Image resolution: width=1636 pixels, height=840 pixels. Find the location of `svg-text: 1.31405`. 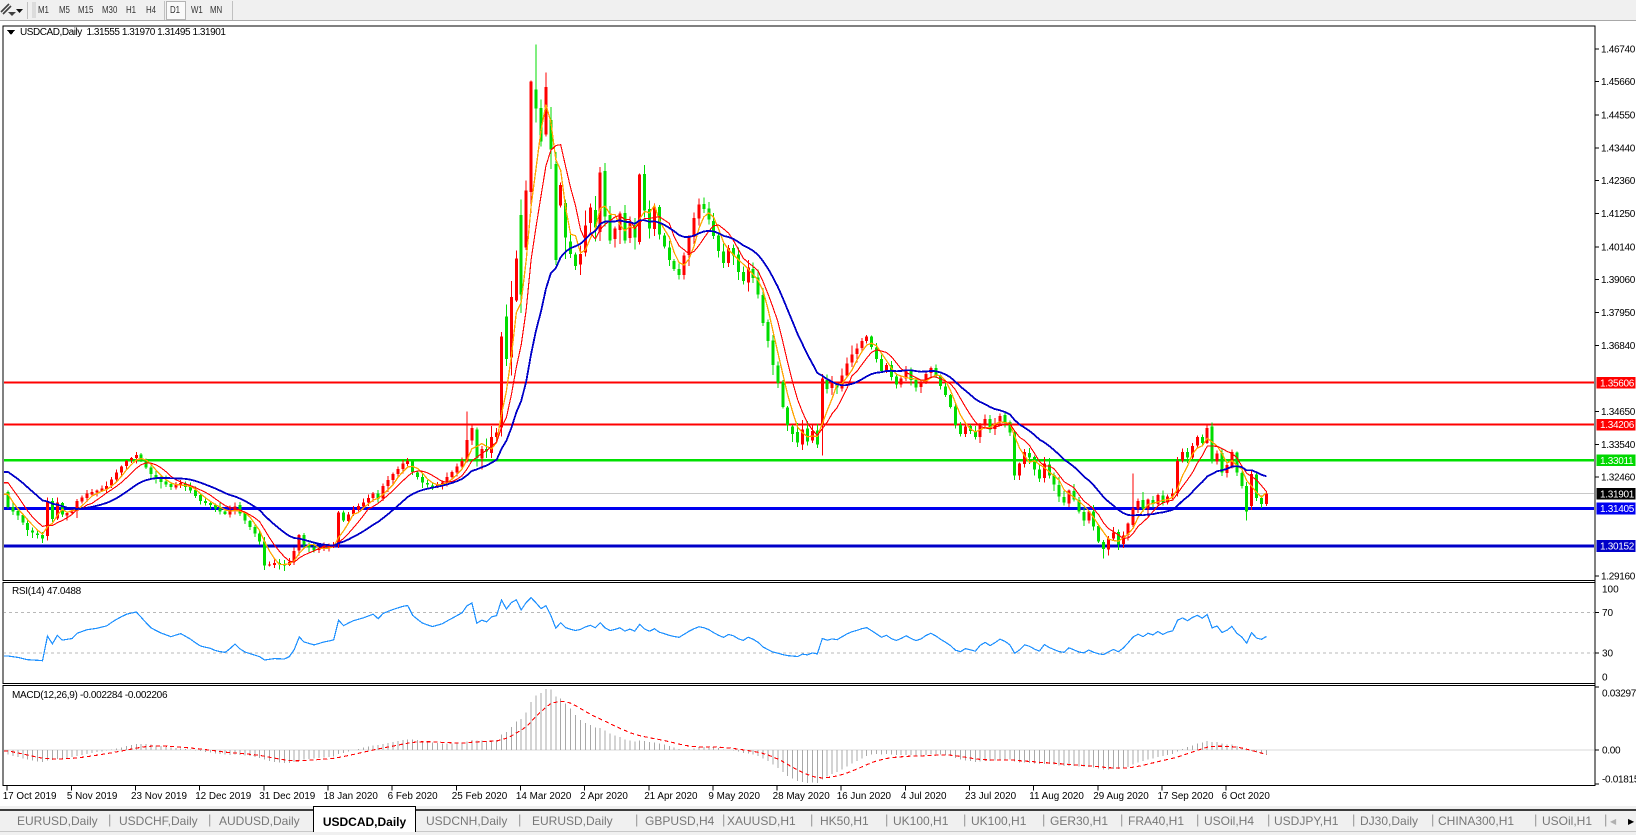

svg-text: 1.31405 is located at coordinates (1617, 509).